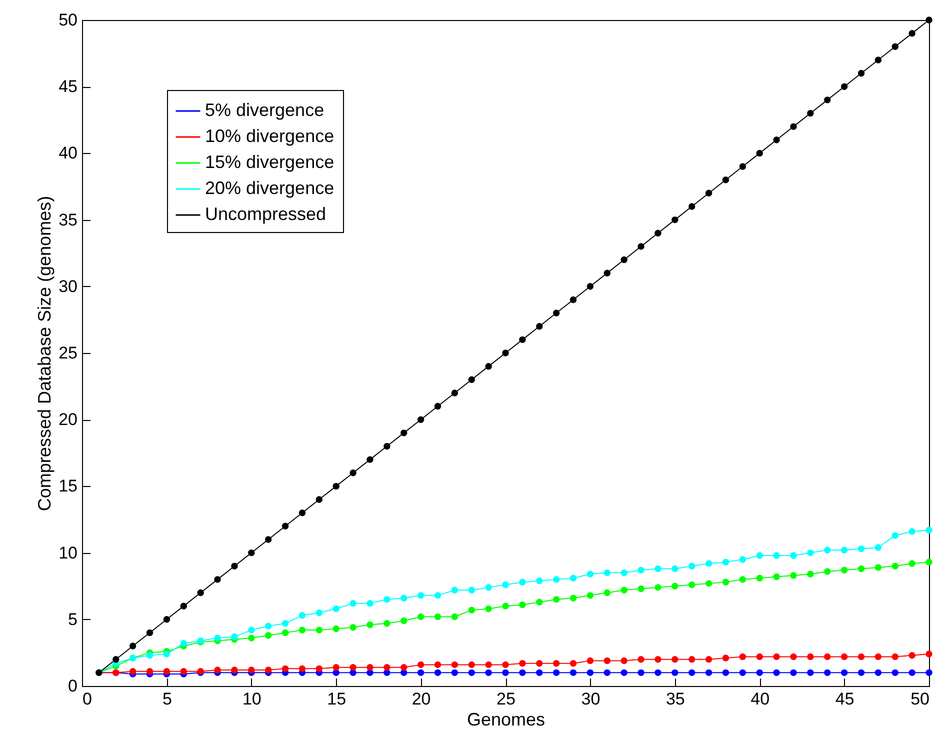 Image resolution: width=946 pixels, height=753 pixels. Describe the element at coordinates (506, 699) in the screenshot. I see `x-tick-label: 25` at that location.